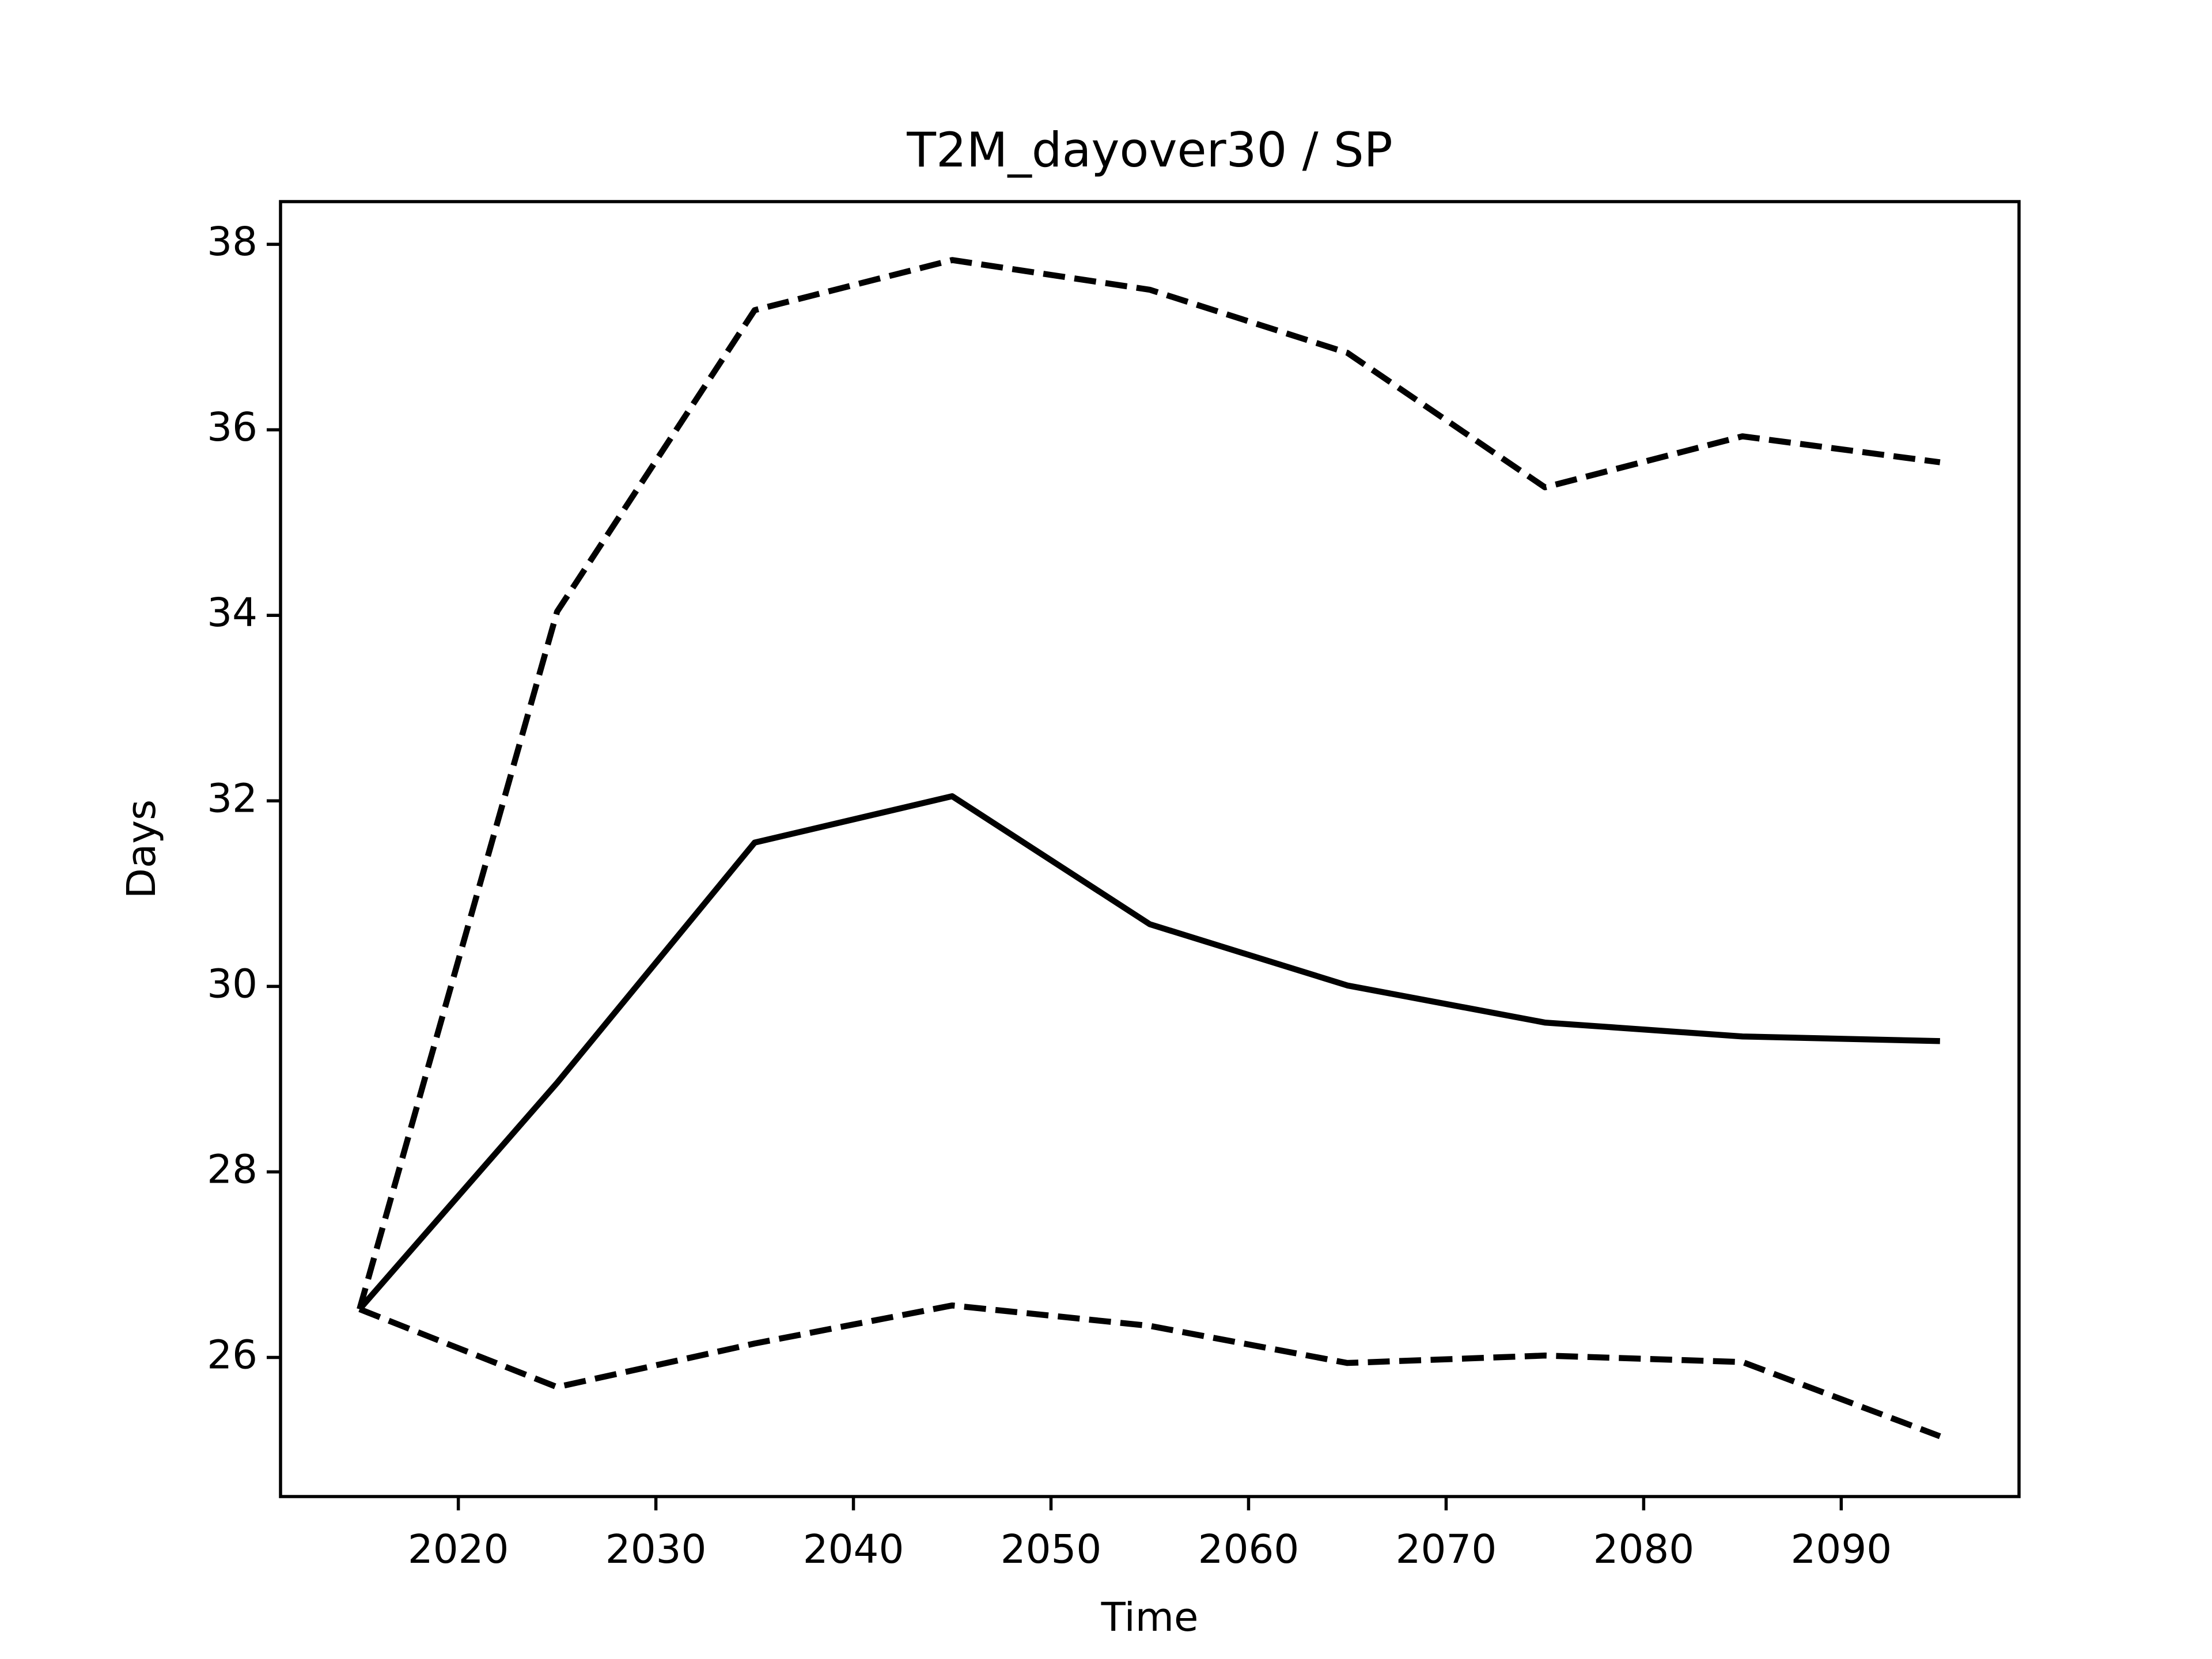 The width and height of the screenshot is (2212, 1659). I want to click on y-tick-label: 28, so click(232, 1169).